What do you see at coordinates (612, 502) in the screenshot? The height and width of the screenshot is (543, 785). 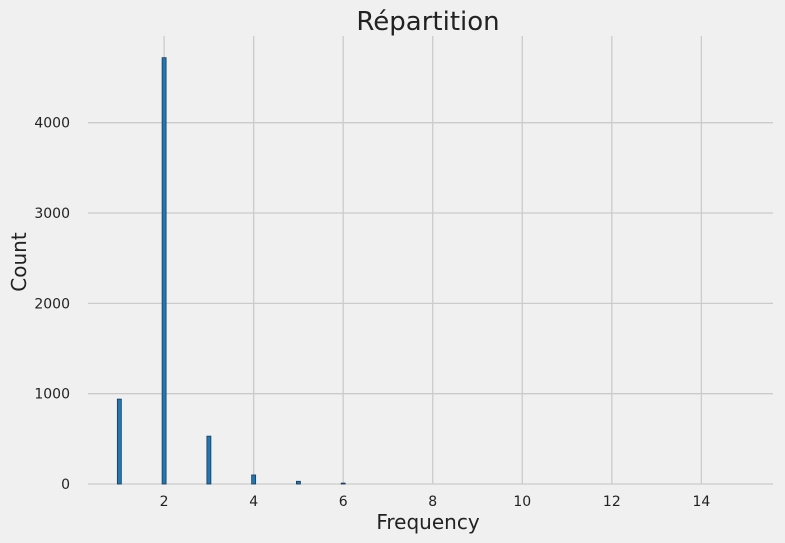 I see `x-tick-label: 12` at bounding box center [612, 502].